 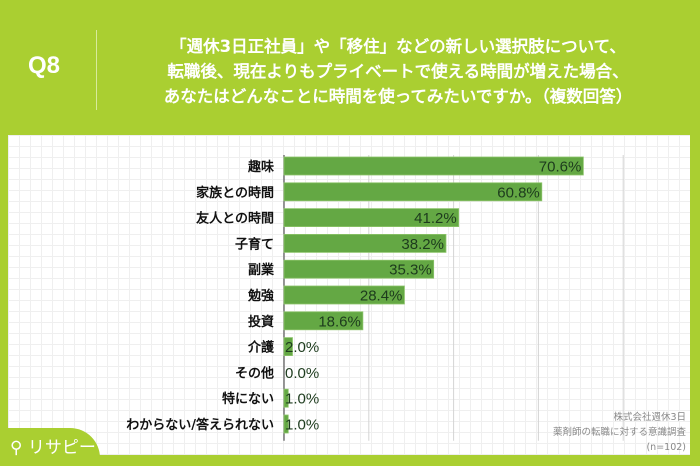 What do you see at coordinates (260, 167) in the screenshot?
I see `category-label: 趣味` at bounding box center [260, 167].